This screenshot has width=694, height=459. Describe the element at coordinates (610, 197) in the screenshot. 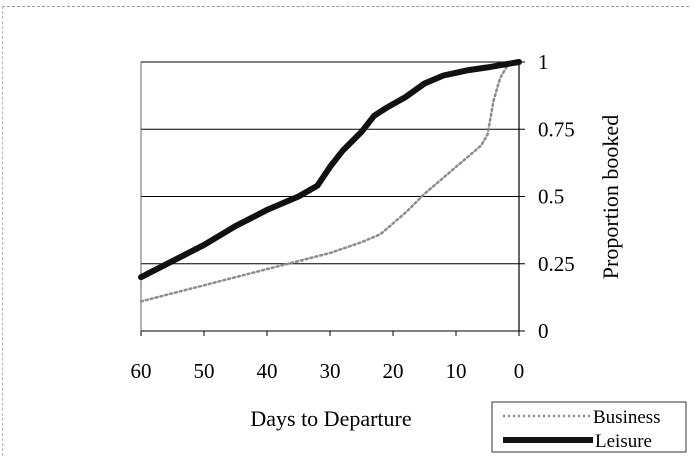

I see `y-axis-title: Proportion booked` at that location.